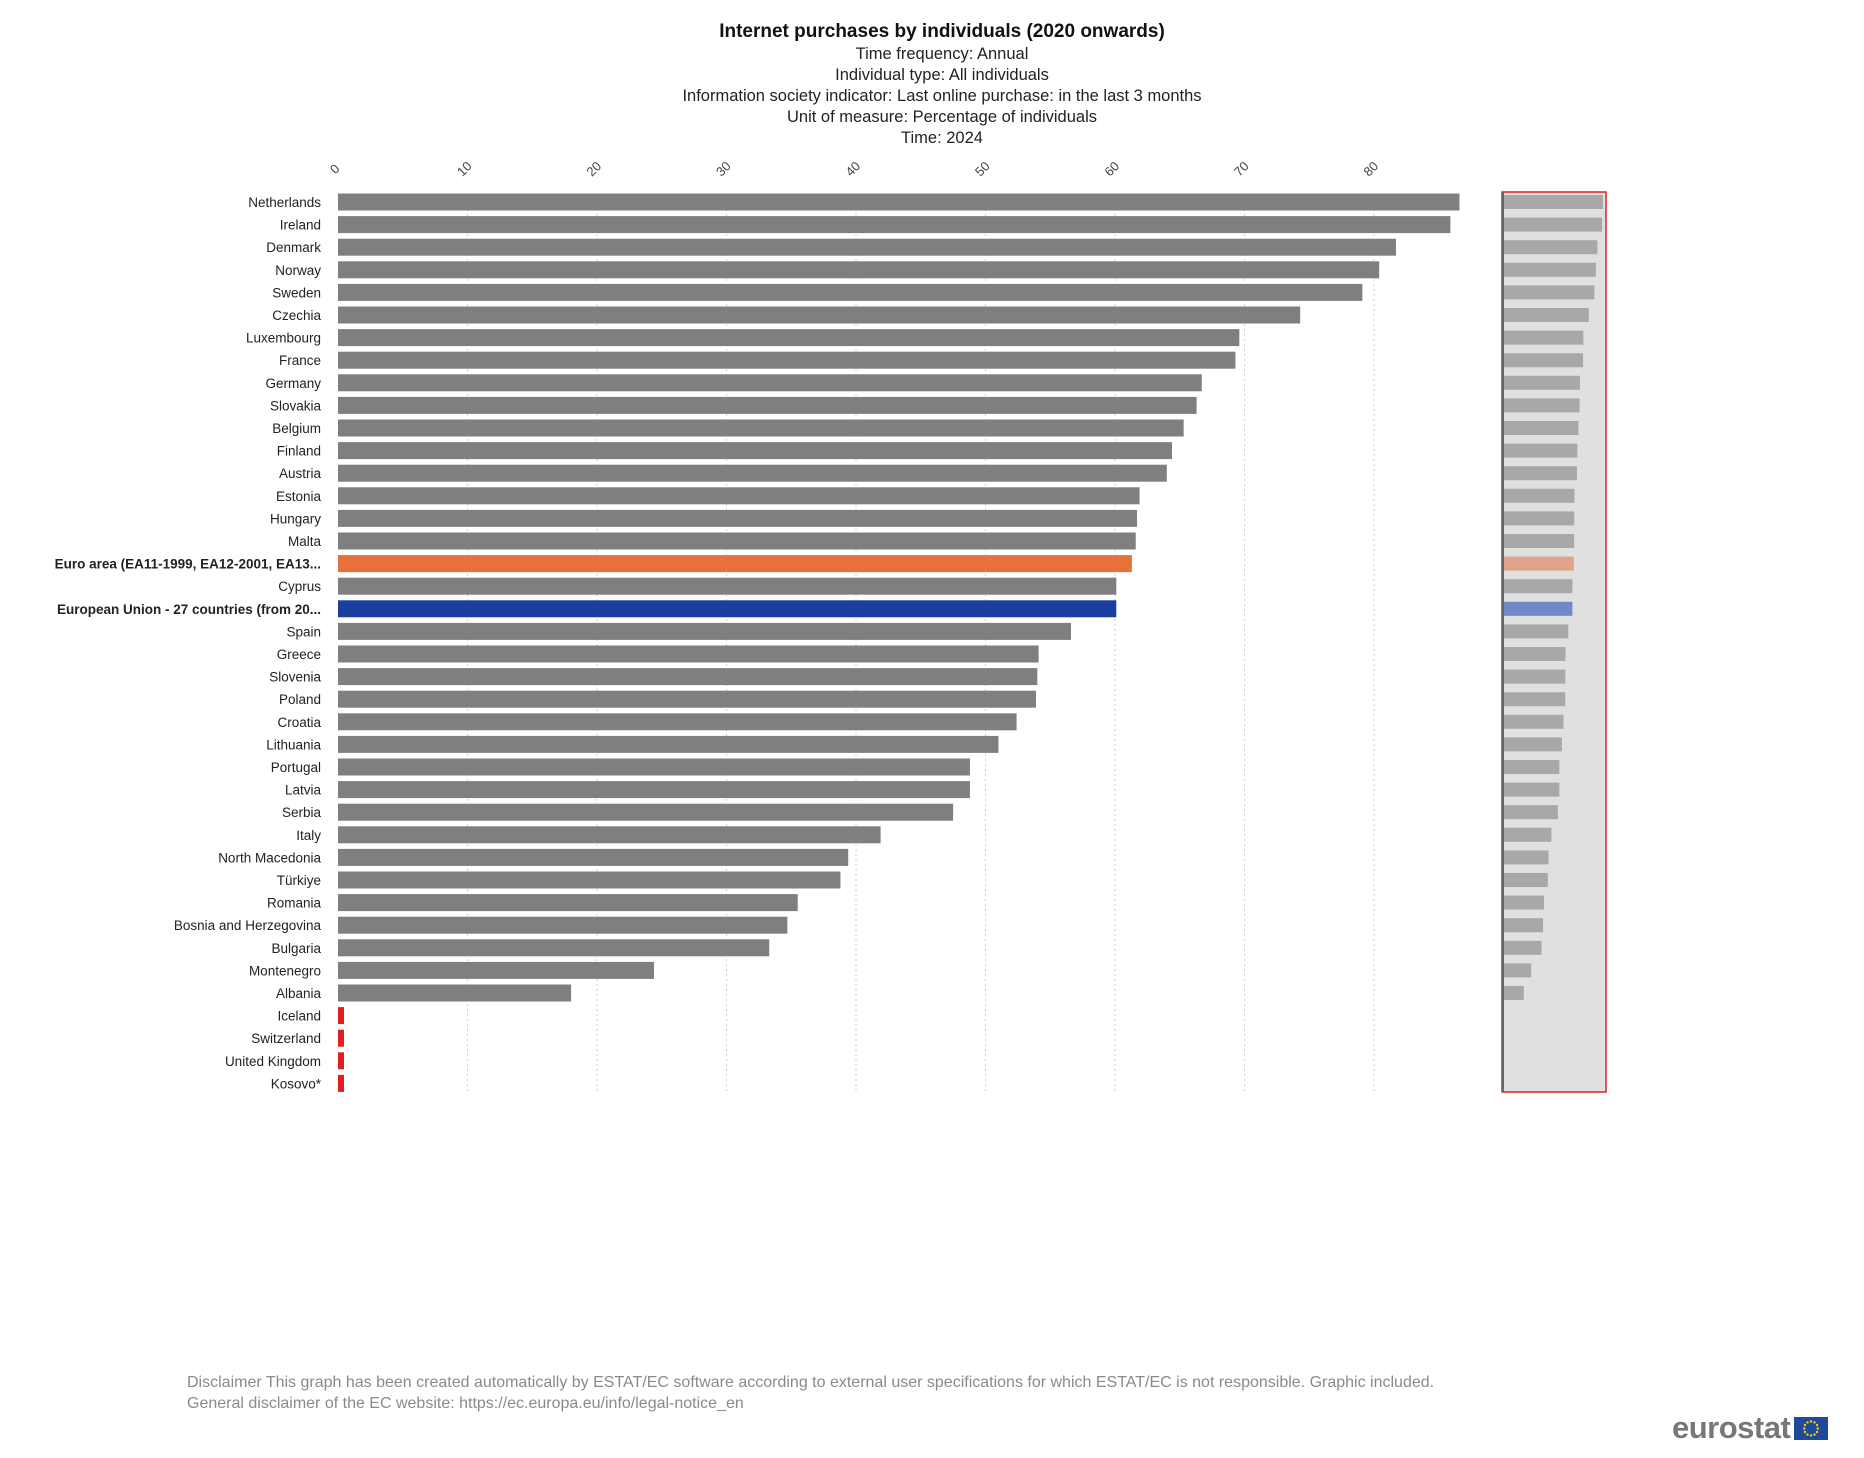  What do you see at coordinates (723, 168) in the screenshot?
I see `x-tick-label: 30` at bounding box center [723, 168].